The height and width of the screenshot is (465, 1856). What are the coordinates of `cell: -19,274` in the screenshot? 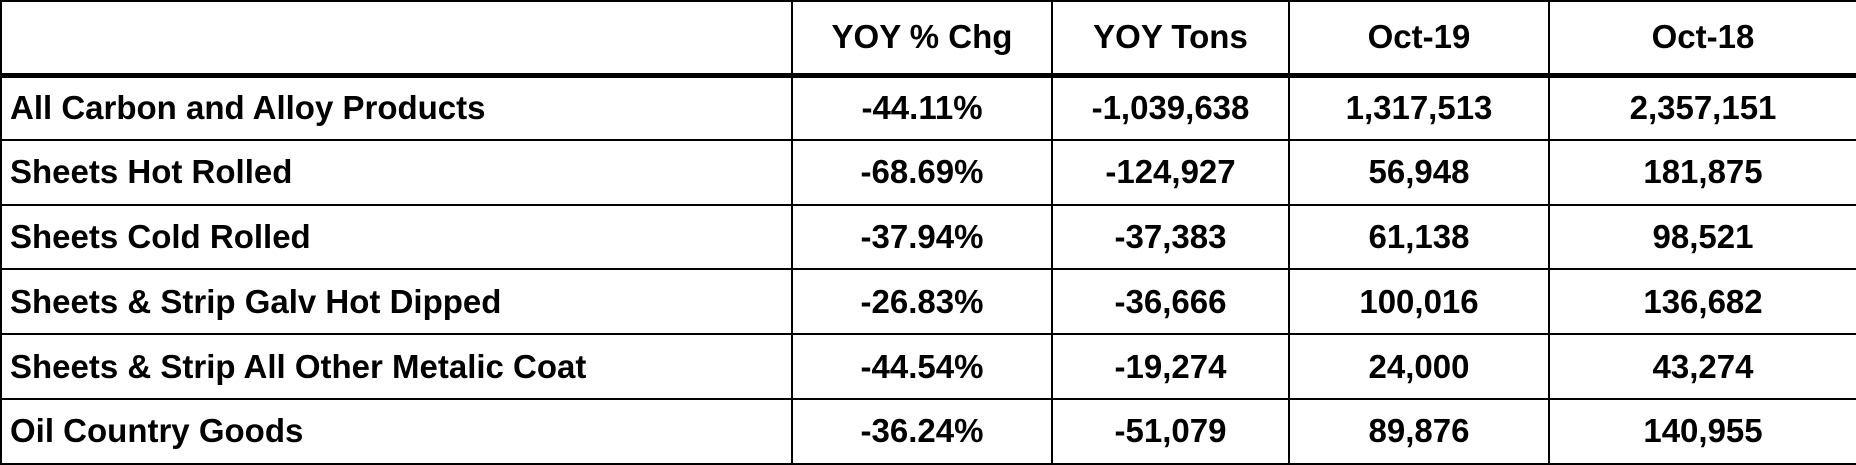 It's located at (1170, 366).